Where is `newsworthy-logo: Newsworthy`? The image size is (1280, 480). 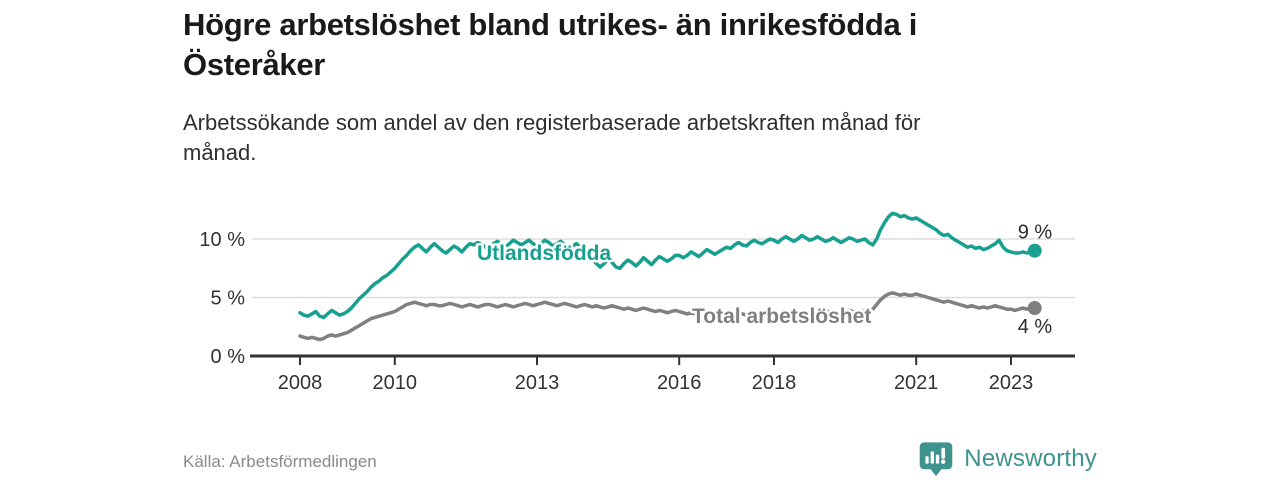 newsworthy-logo: Newsworthy is located at coordinates (1007, 459).